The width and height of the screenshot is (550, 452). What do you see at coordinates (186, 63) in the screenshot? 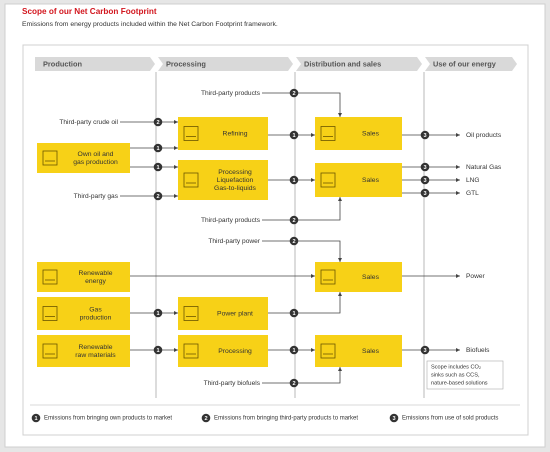
I see `stage-label: Processing` at bounding box center [186, 63].